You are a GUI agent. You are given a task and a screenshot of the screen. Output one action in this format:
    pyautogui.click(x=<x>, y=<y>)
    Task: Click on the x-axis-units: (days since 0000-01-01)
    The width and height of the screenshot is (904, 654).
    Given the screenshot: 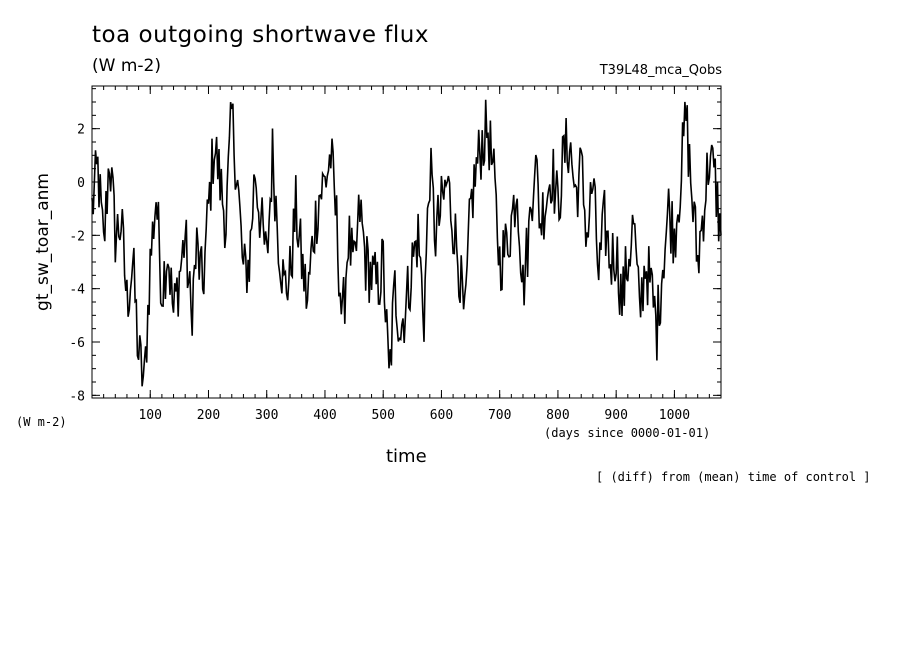 What is the action you would take?
    pyautogui.click(x=627, y=433)
    